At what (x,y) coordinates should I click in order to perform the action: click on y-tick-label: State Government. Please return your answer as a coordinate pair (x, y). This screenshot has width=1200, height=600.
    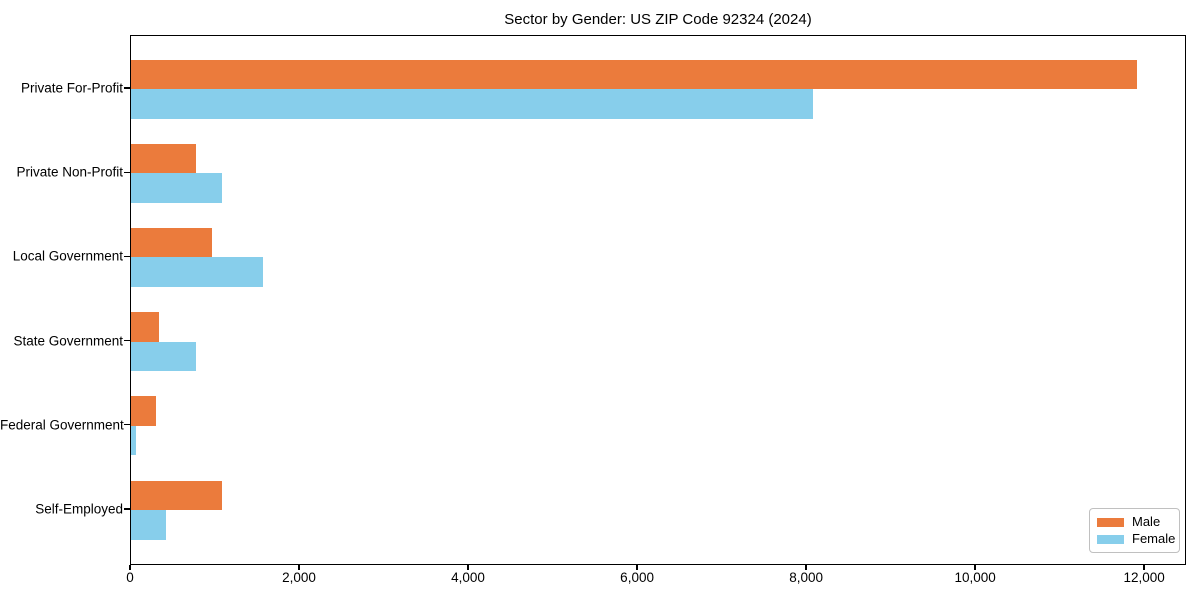
    Looking at the image, I should click on (68, 341).